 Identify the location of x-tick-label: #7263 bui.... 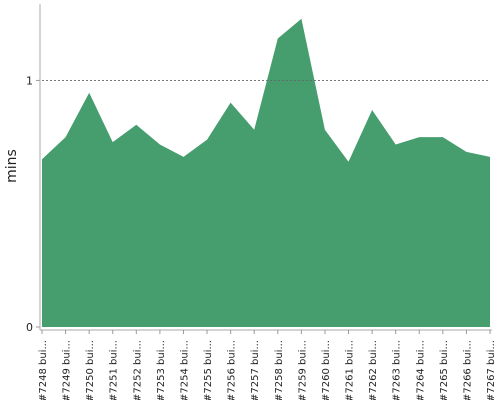
(397, 370).